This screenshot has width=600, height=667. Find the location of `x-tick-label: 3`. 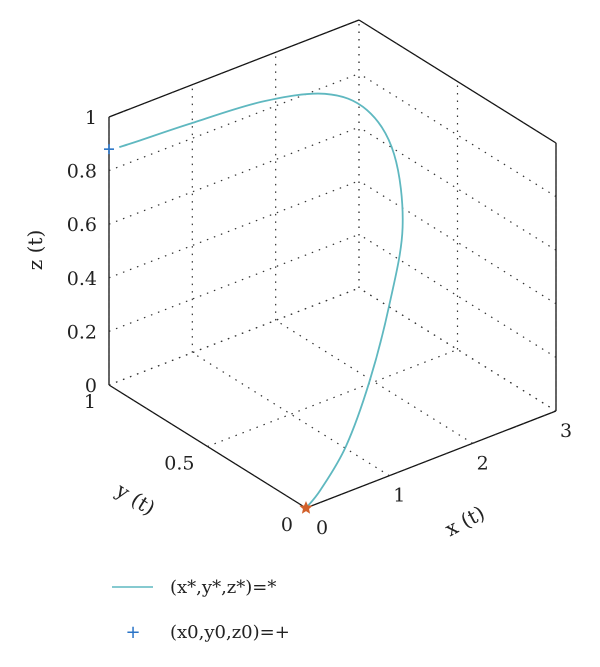

x-tick-label: 3 is located at coordinates (566, 431).